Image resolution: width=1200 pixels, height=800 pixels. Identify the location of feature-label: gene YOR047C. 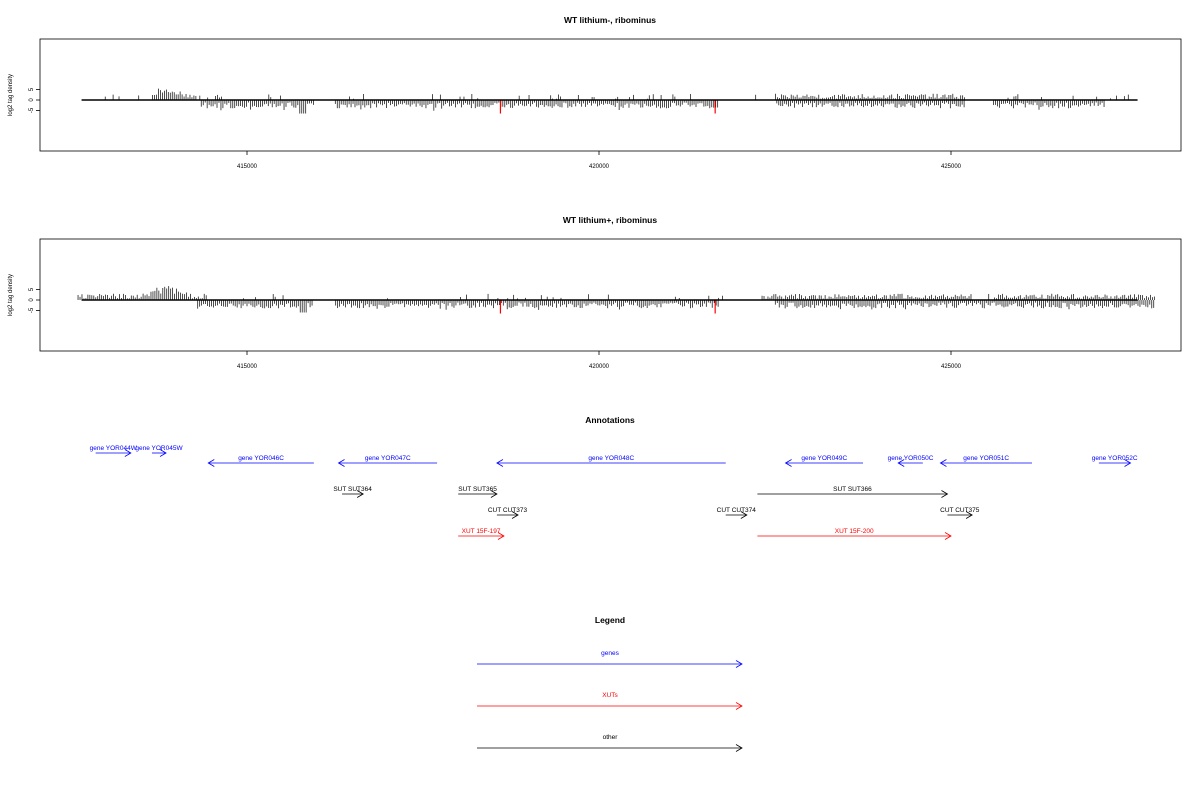
(388, 458).